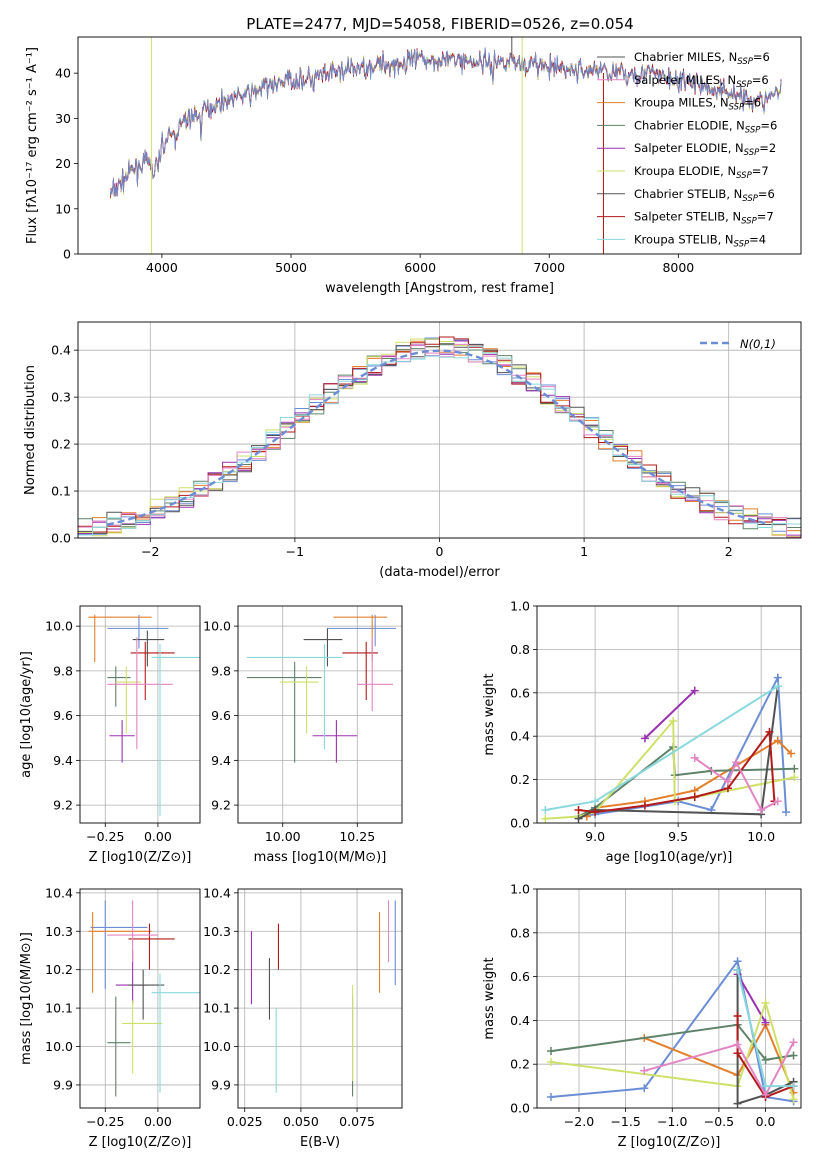 This screenshot has height=1170, width=819. I want to click on x-tick-label: 0.050, so click(301, 1121).